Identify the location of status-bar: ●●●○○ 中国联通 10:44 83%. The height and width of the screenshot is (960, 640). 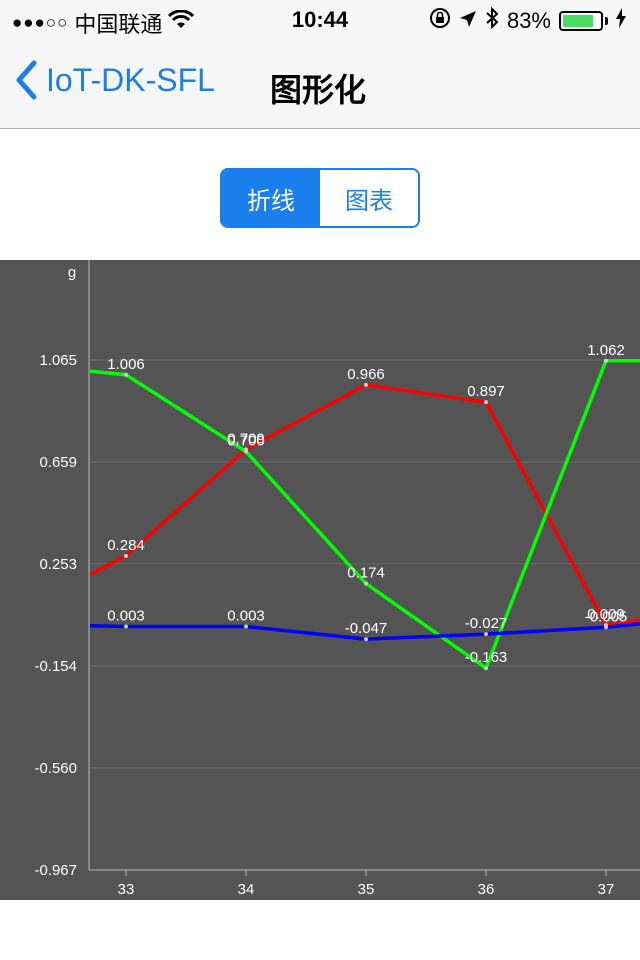
(320, 20).